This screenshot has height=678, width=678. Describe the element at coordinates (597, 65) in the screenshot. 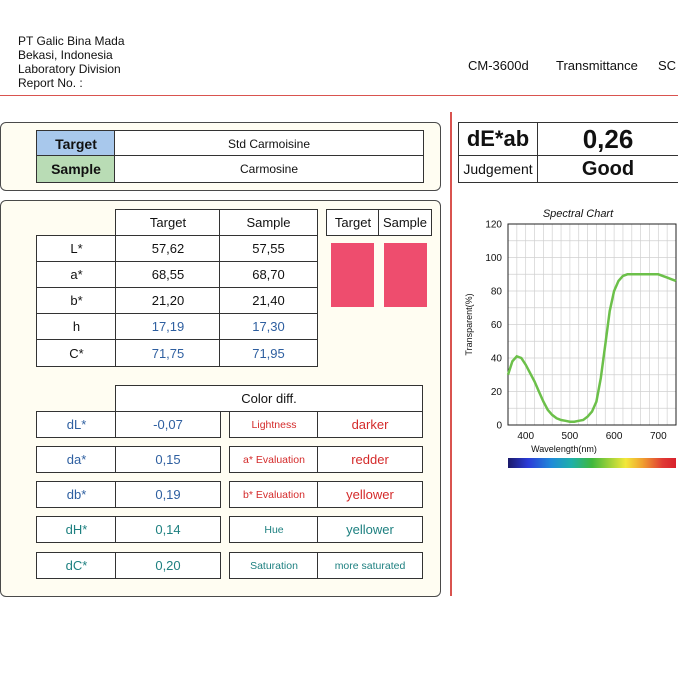

I see `measurement-mode: Transmittance` at that location.